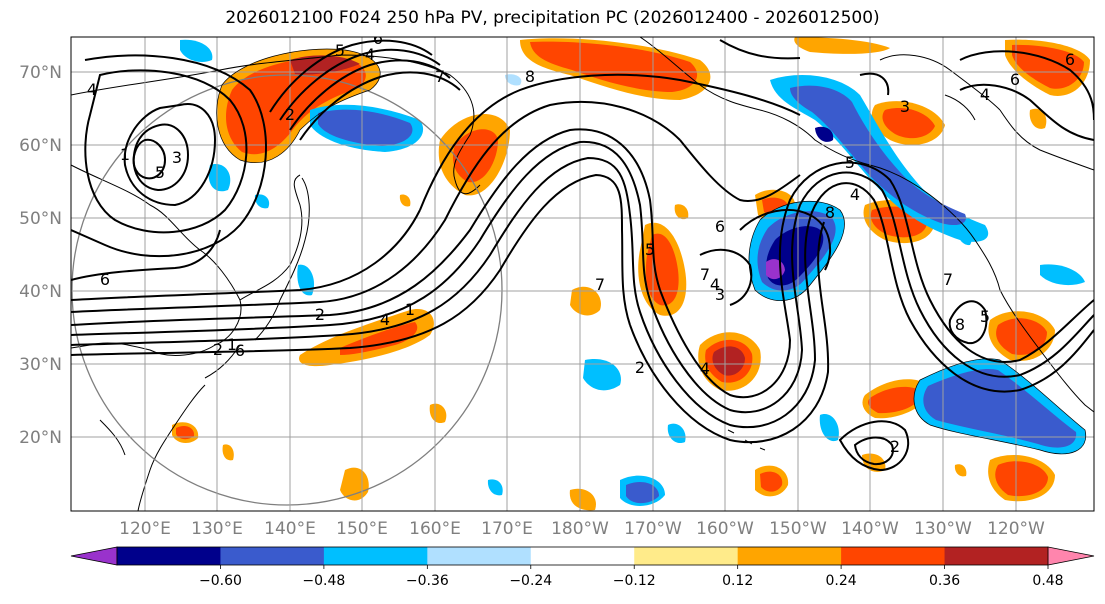  I want to click on lon-label: 150°E, so click(362, 529).